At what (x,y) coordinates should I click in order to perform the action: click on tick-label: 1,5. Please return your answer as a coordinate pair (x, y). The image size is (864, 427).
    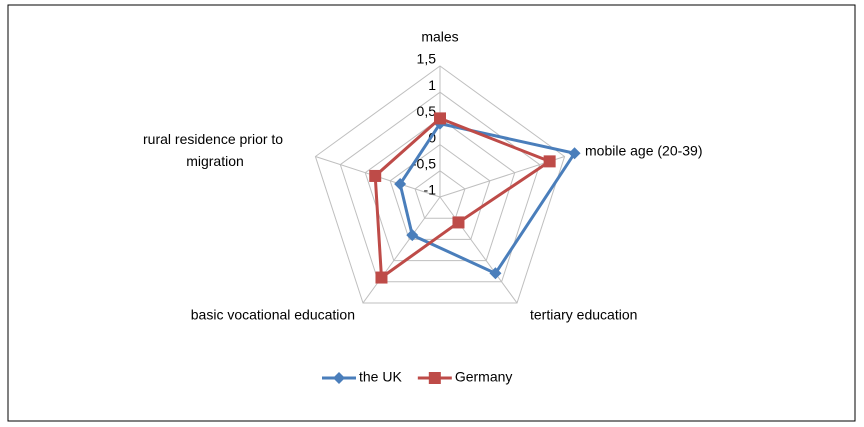
    Looking at the image, I should click on (427, 59).